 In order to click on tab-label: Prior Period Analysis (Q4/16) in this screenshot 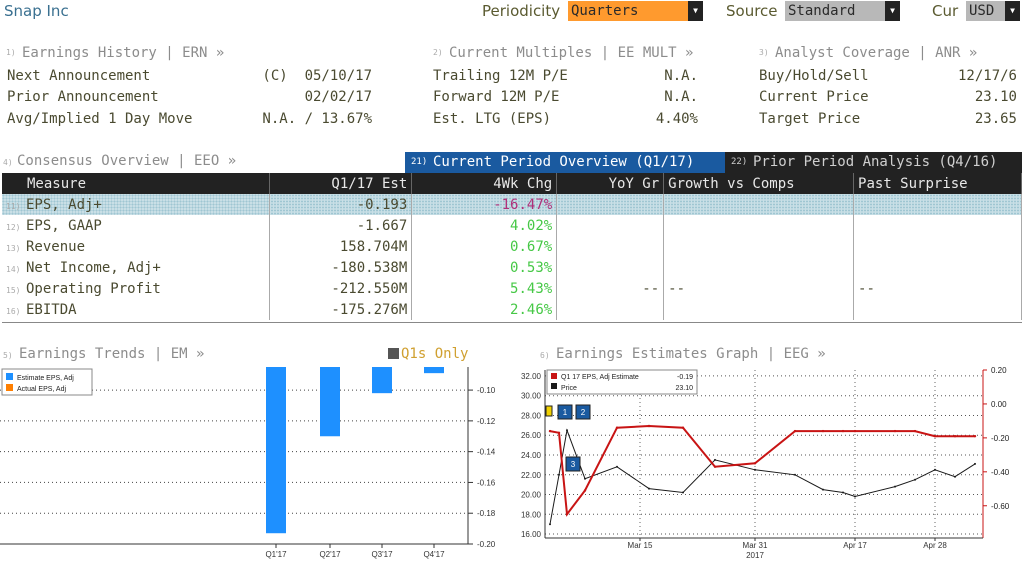, I will do `click(875, 162)`.